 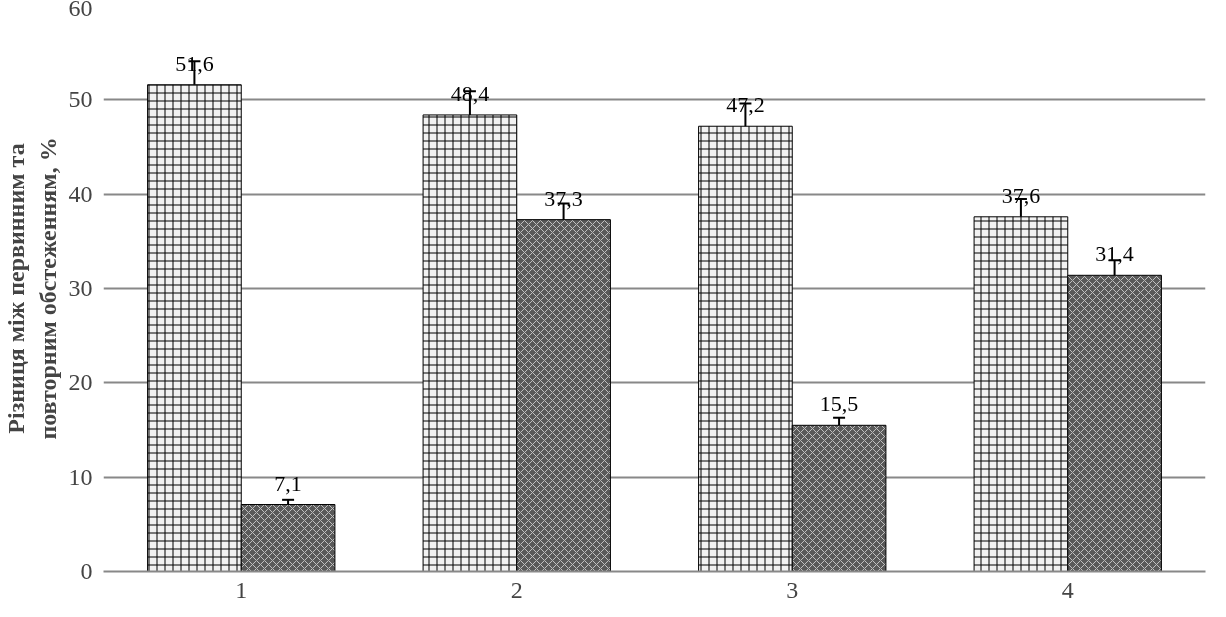 What do you see at coordinates (563, 198) in the screenshot?
I see `data-label: 37,3` at bounding box center [563, 198].